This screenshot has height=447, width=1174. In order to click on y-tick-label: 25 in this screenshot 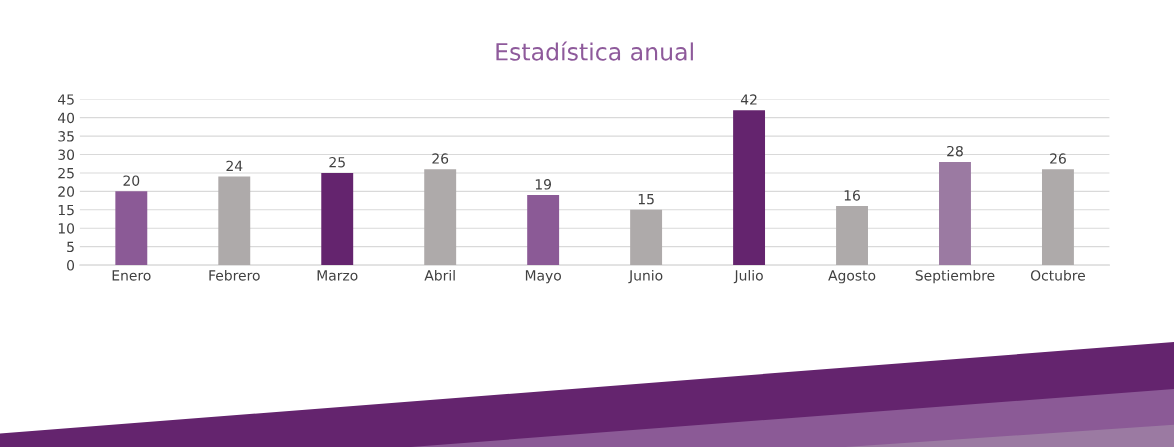, I will do `click(66, 173)`.